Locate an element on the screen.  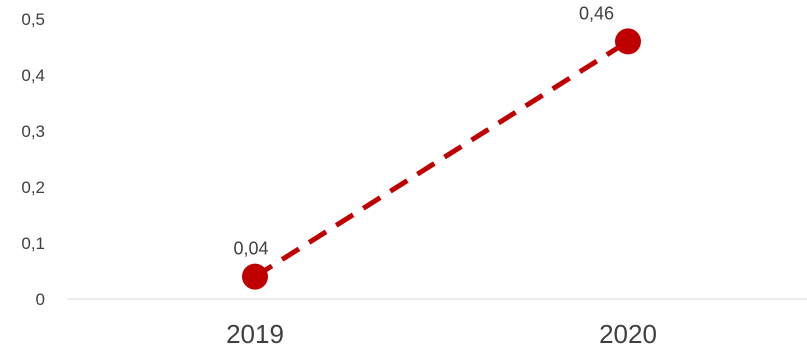
data-label: 0,04 is located at coordinates (250, 249).